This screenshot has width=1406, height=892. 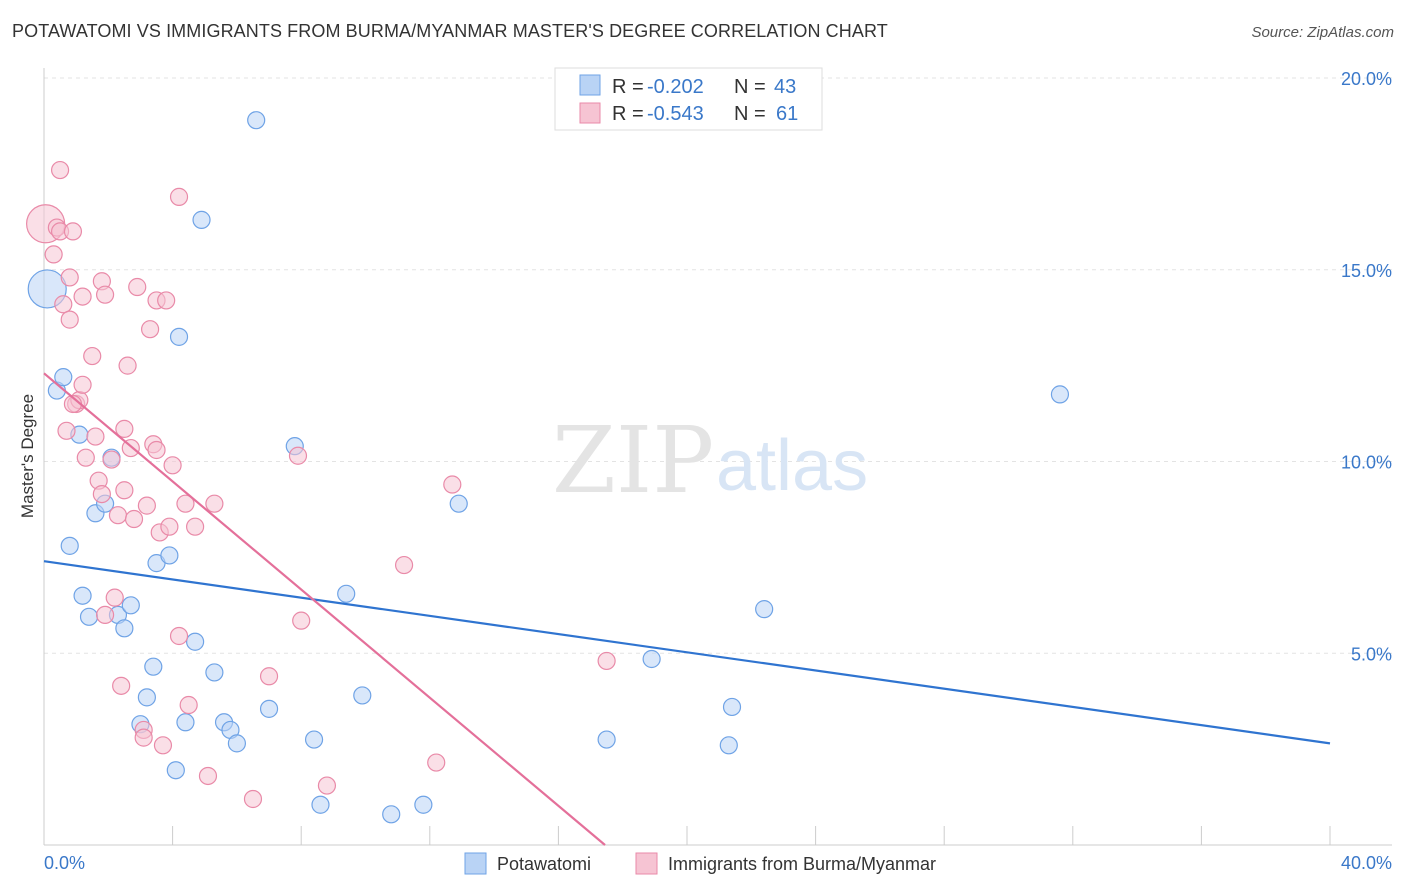 What do you see at coordinates (1366, 79) in the screenshot?
I see `y-tick-label: 20.0%` at bounding box center [1366, 79].